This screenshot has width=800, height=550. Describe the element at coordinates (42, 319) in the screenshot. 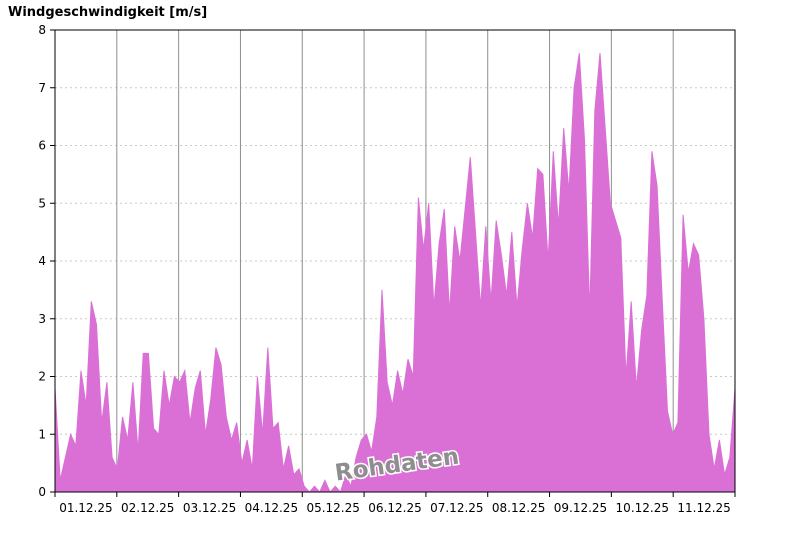

I see `y-tick-label: 3` at that location.